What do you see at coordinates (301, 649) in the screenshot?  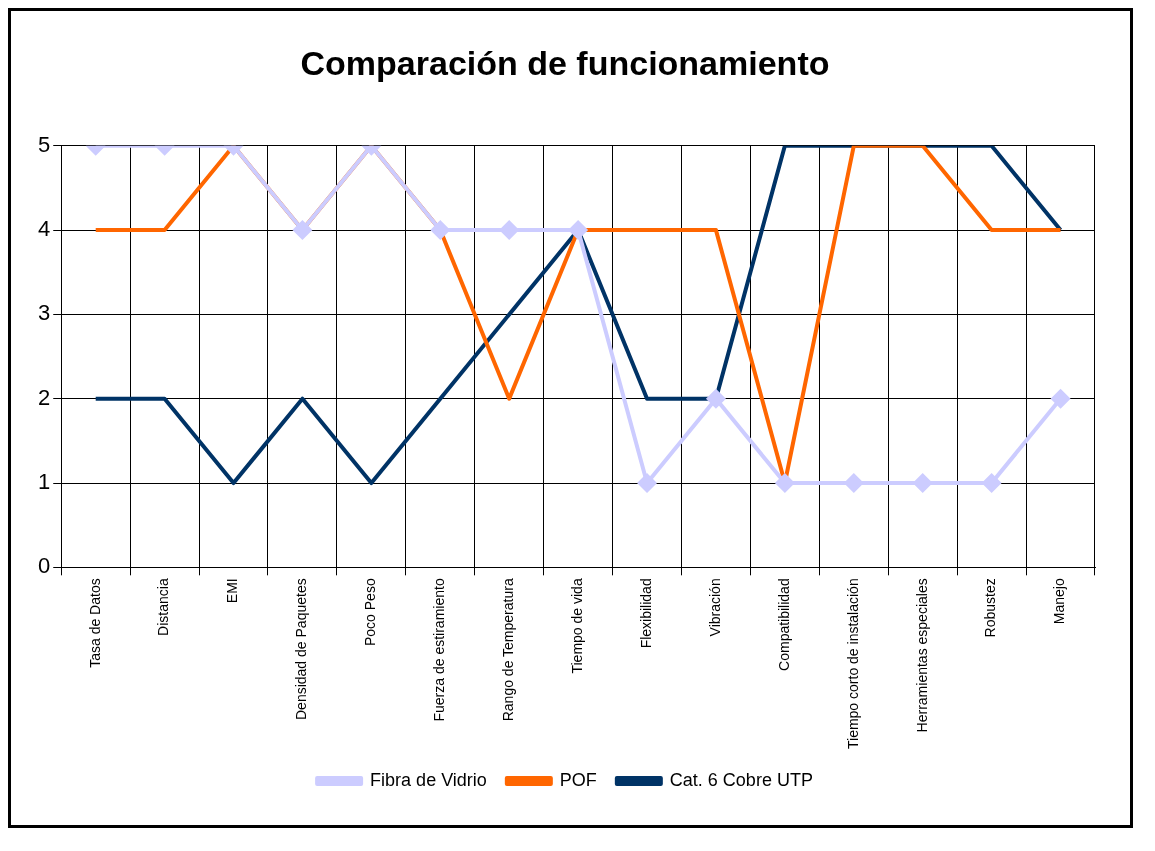 I see `x-tick-label: Densidad de Paquetes` at bounding box center [301, 649].